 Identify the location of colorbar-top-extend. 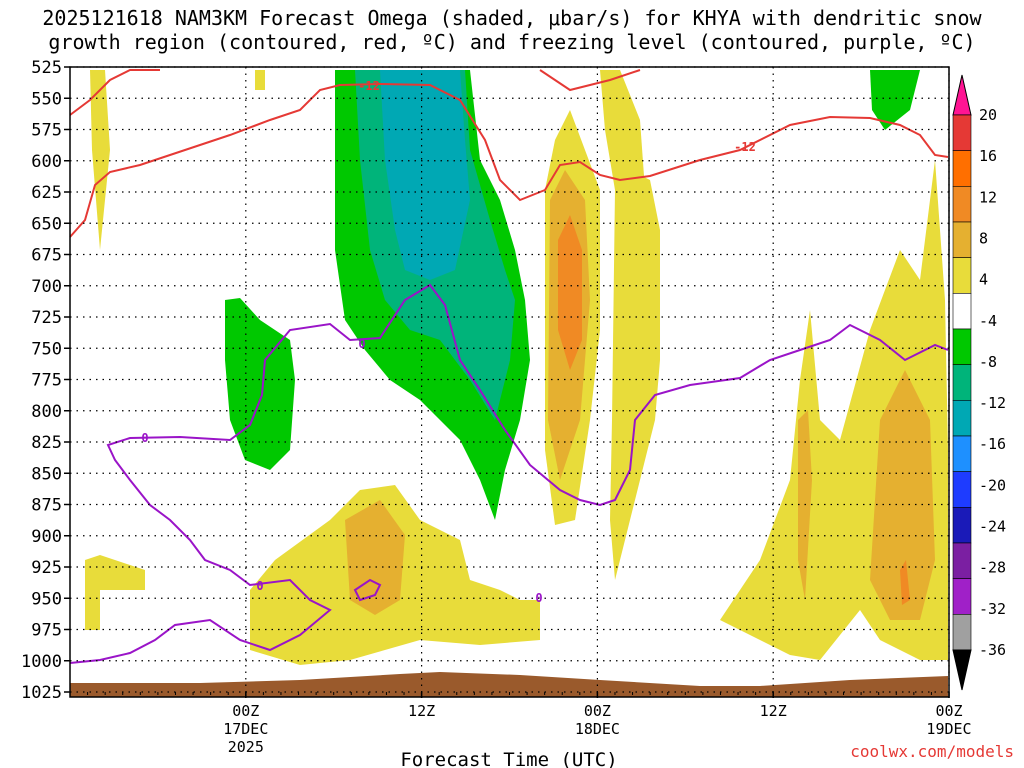
(962, 95).